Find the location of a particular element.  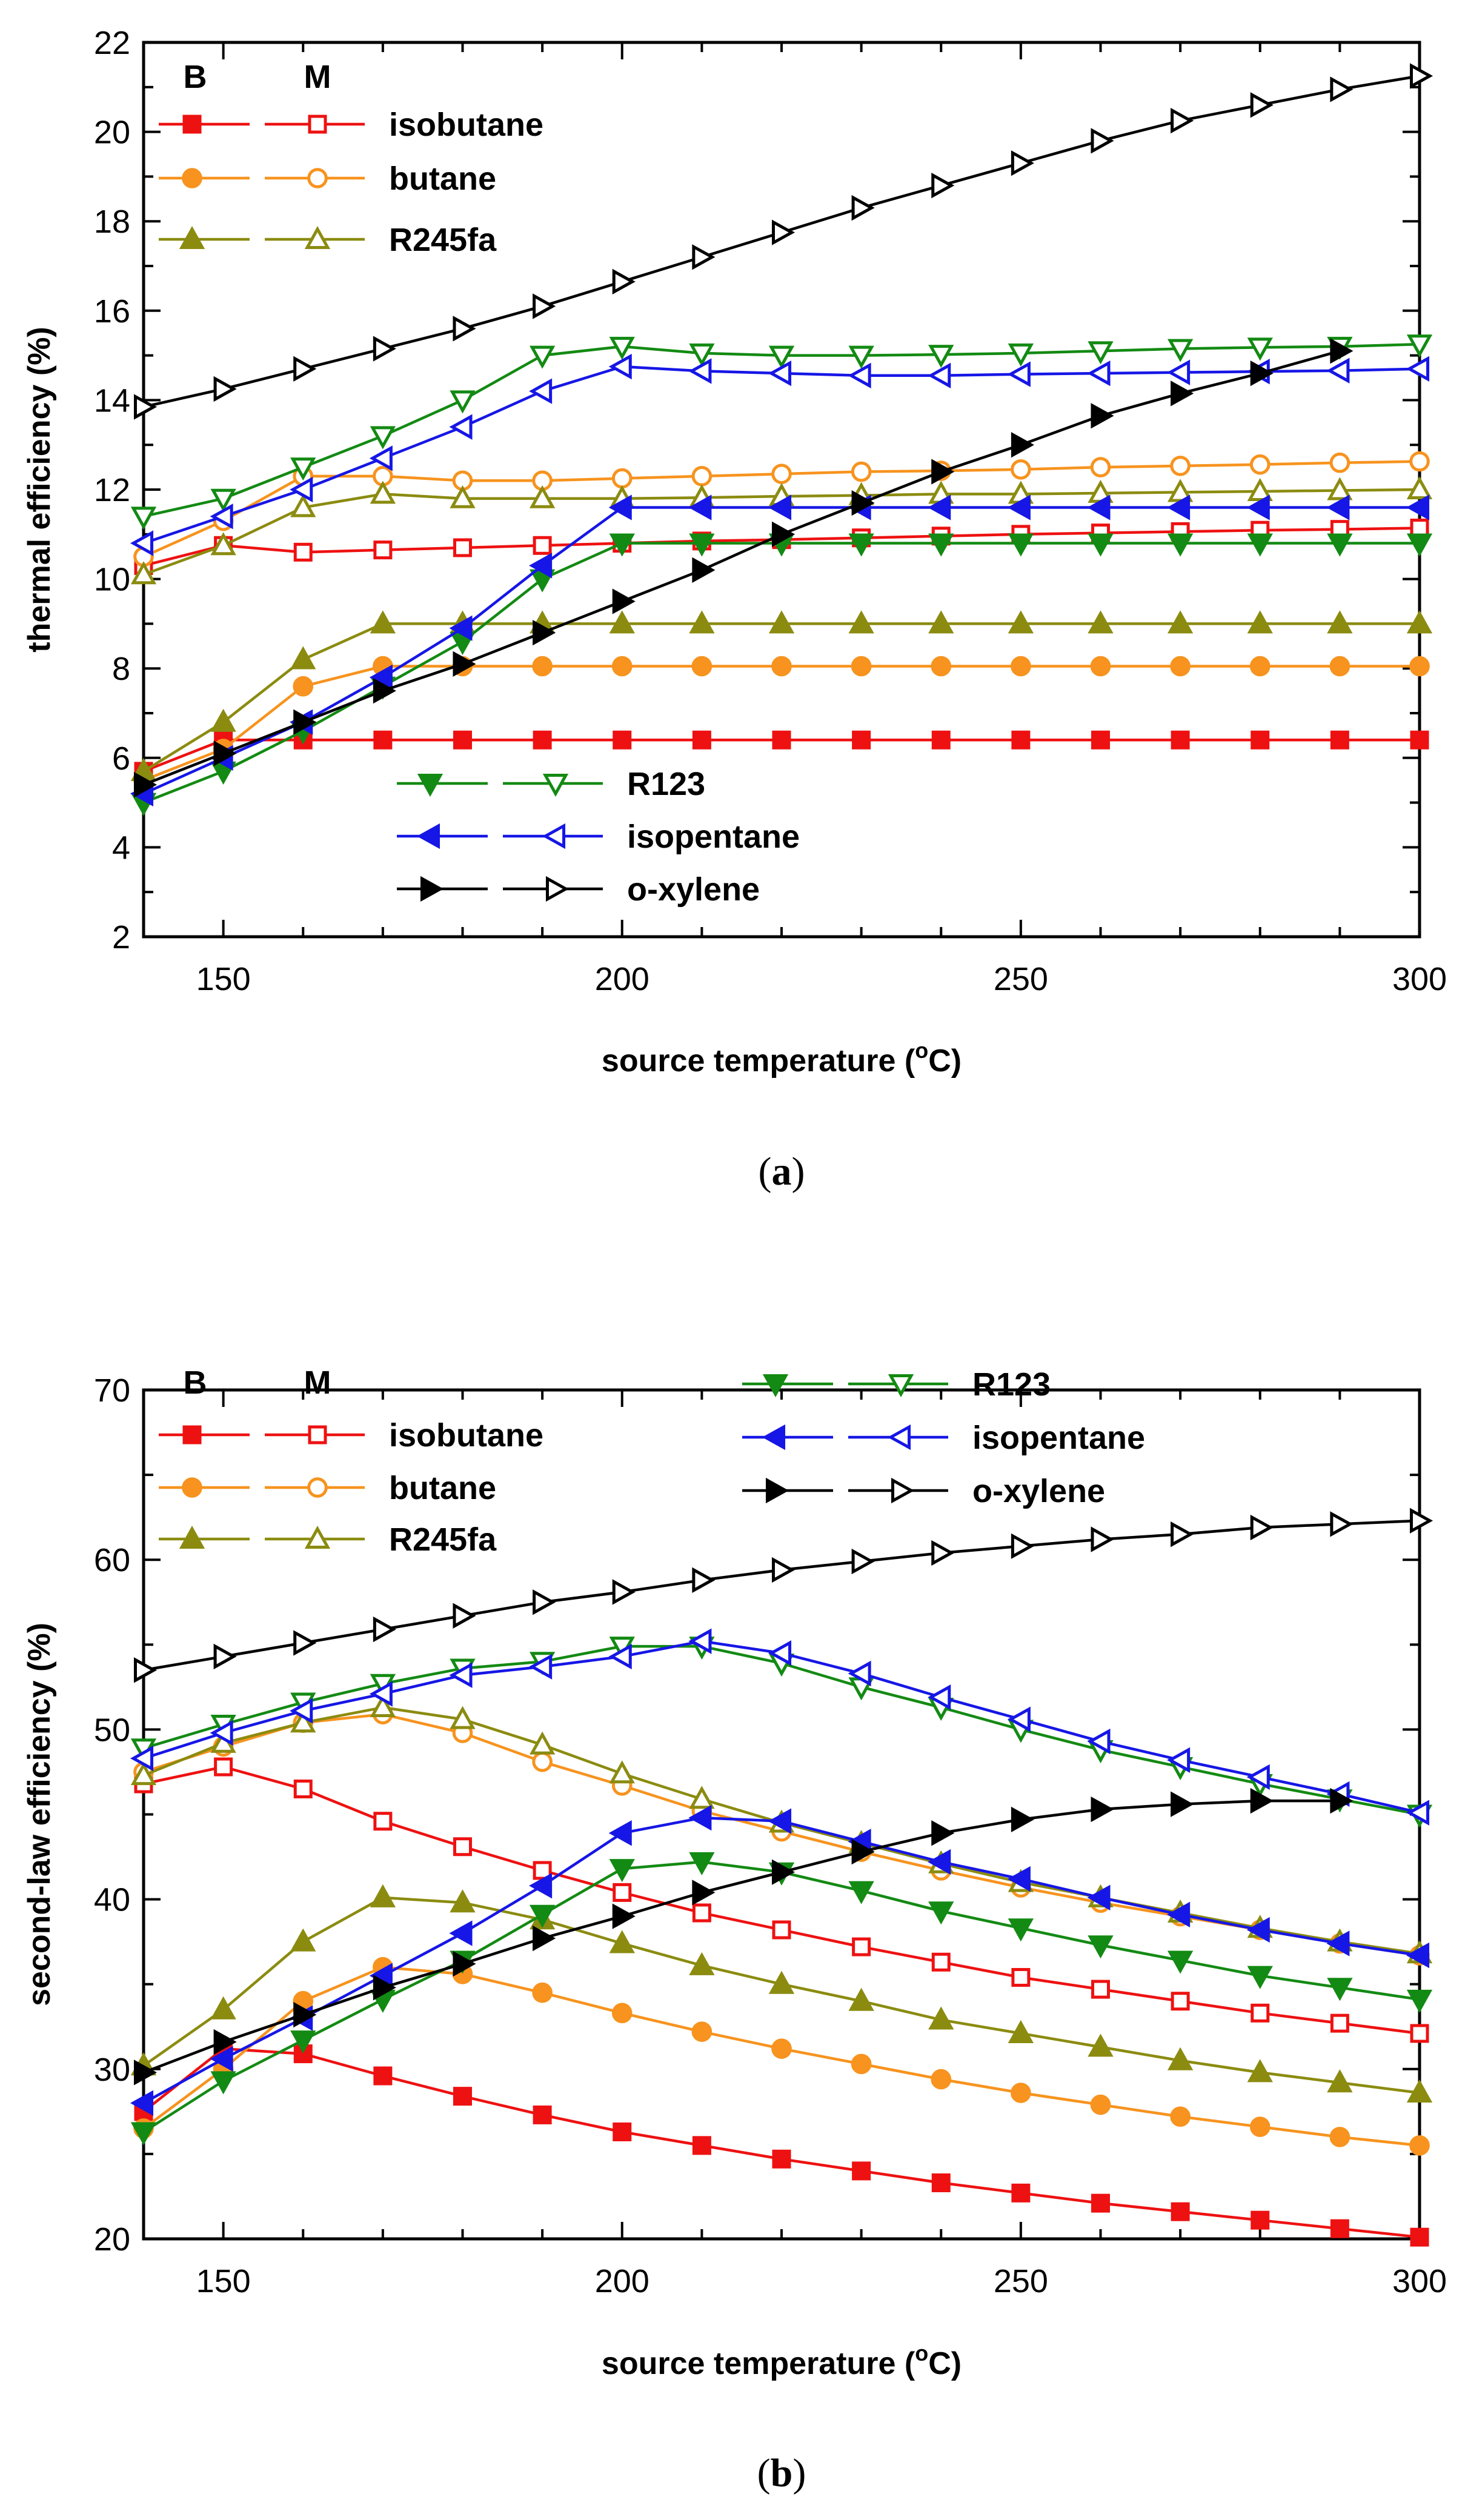

legend-header-M: M is located at coordinates (317, 1383).